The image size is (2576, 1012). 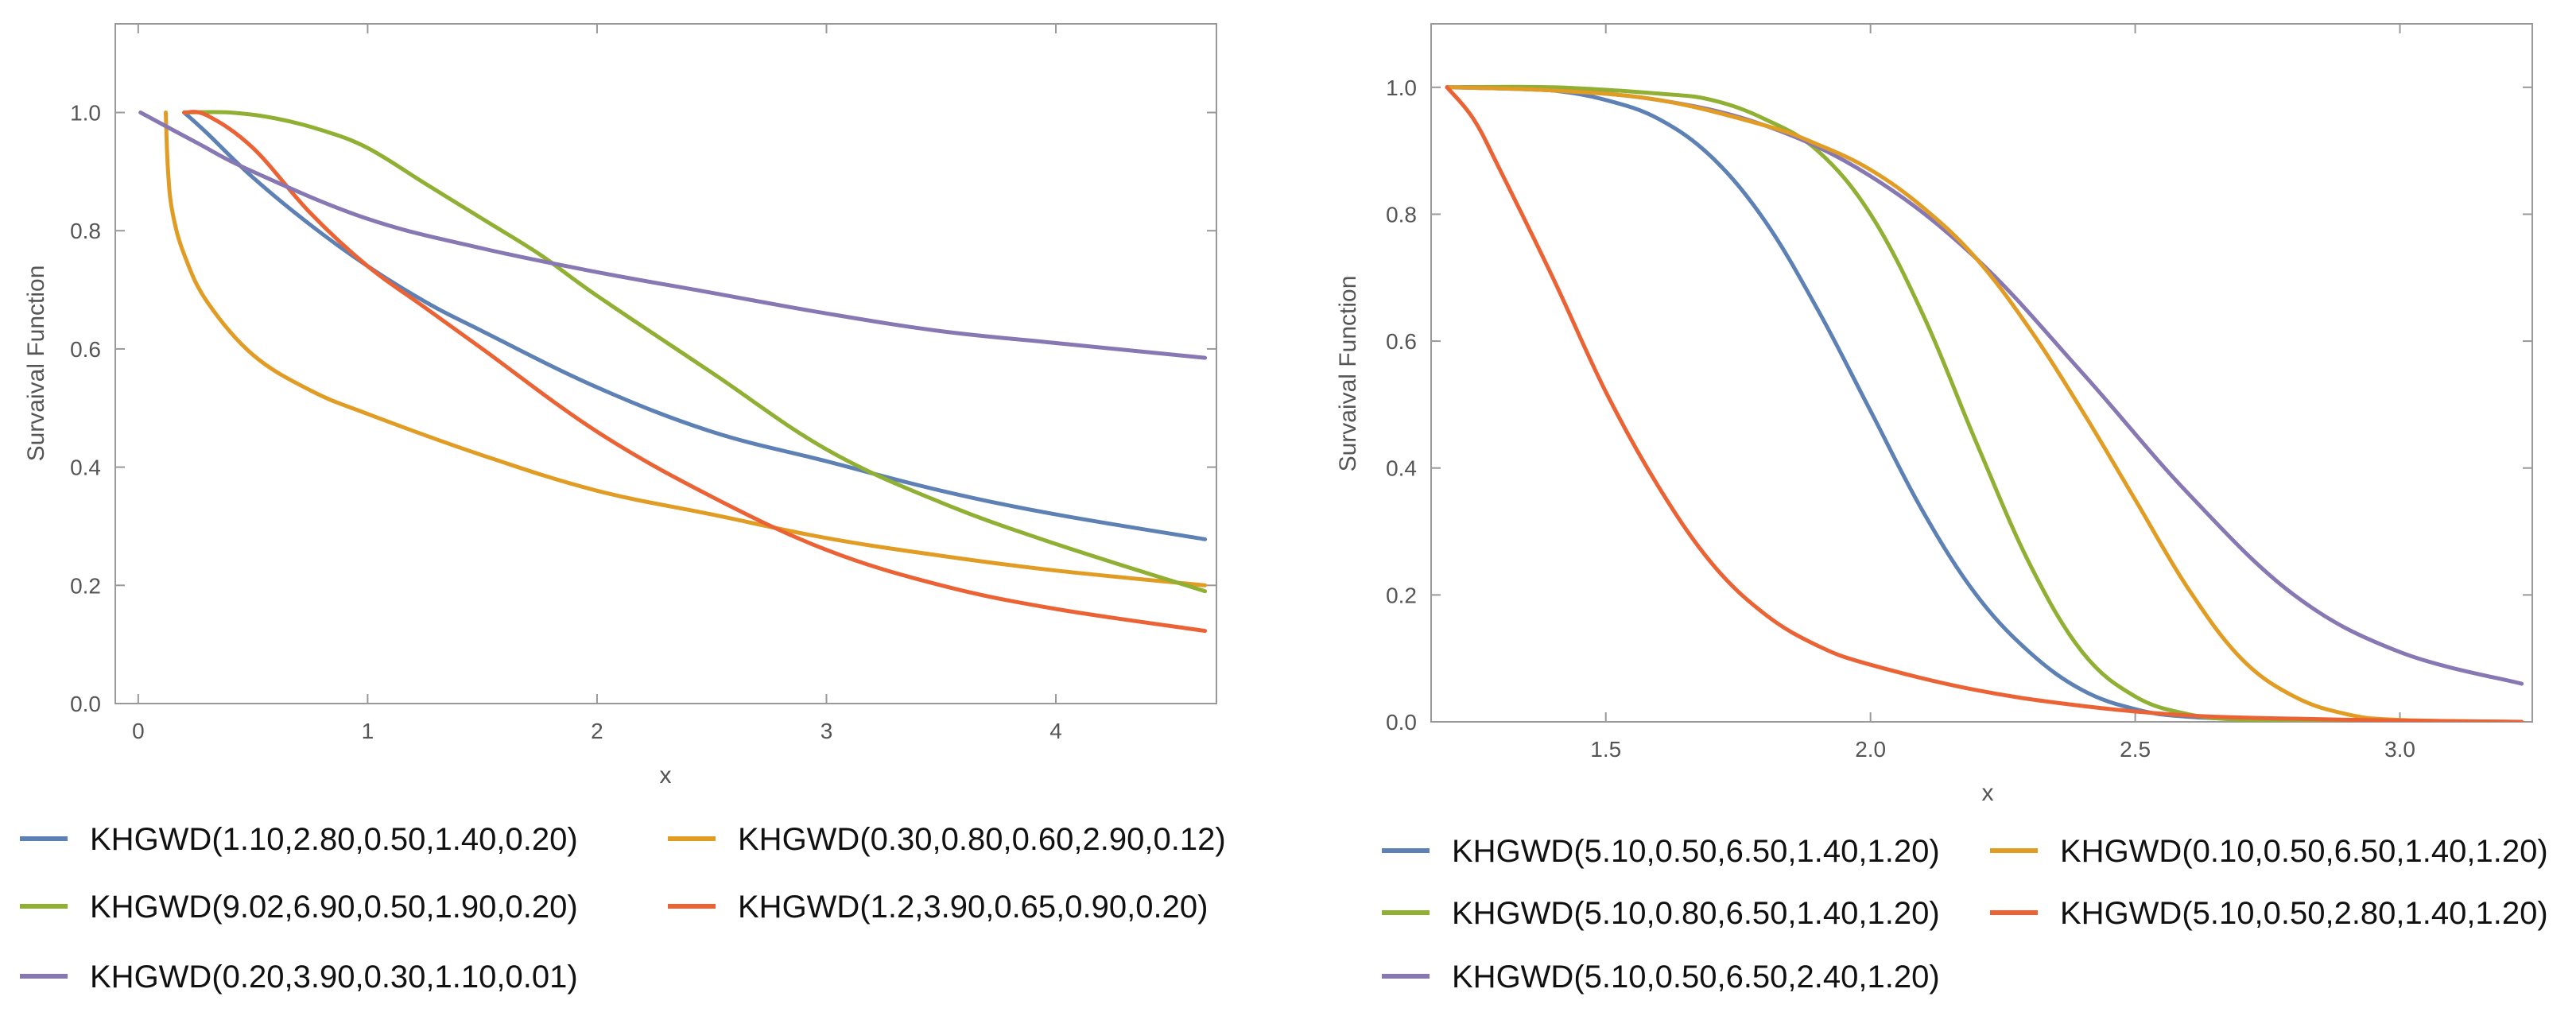 What do you see at coordinates (2135, 749) in the screenshot?
I see `x-tick-label: 2.5` at bounding box center [2135, 749].